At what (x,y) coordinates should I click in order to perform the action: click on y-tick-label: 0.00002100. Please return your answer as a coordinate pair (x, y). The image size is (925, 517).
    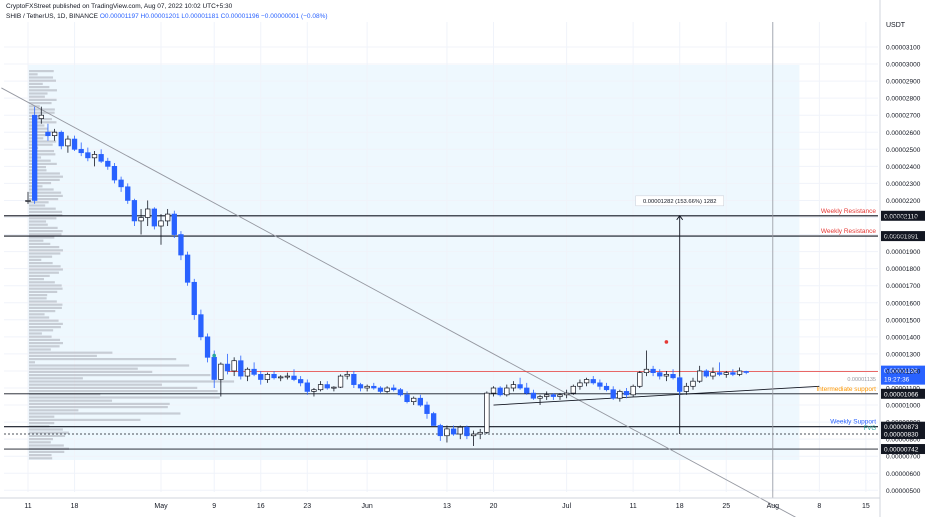
    Looking at the image, I should click on (903, 218).